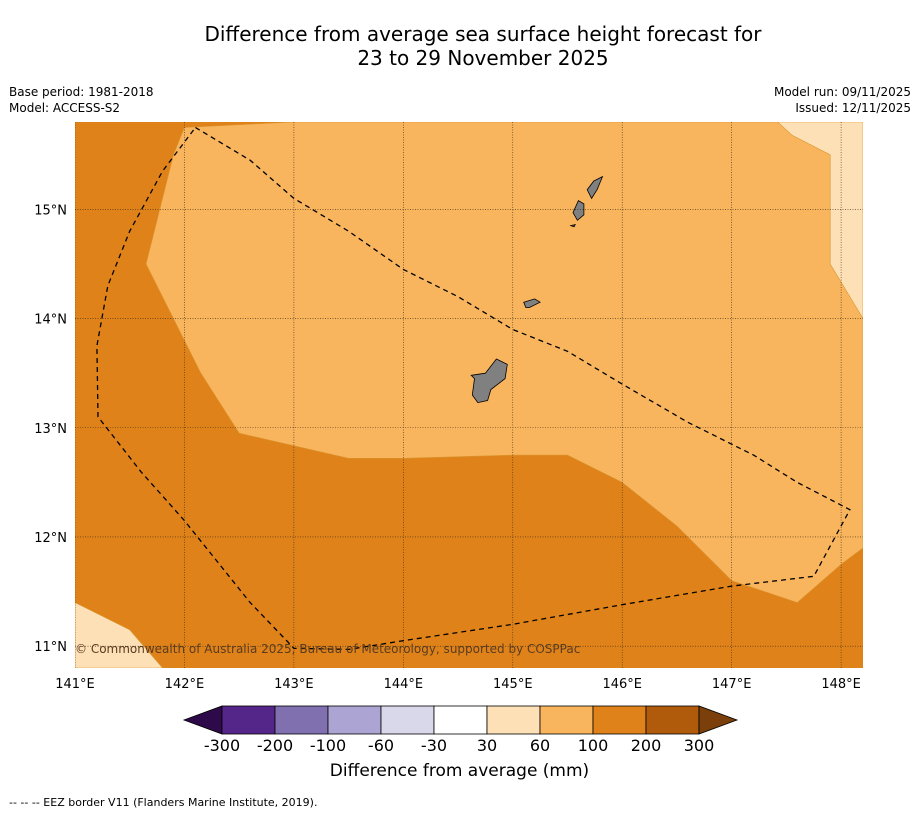 This screenshot has height=816, width=919. I want to click on model-run-date: Model run: 09/11/2025, so click(842, 92).